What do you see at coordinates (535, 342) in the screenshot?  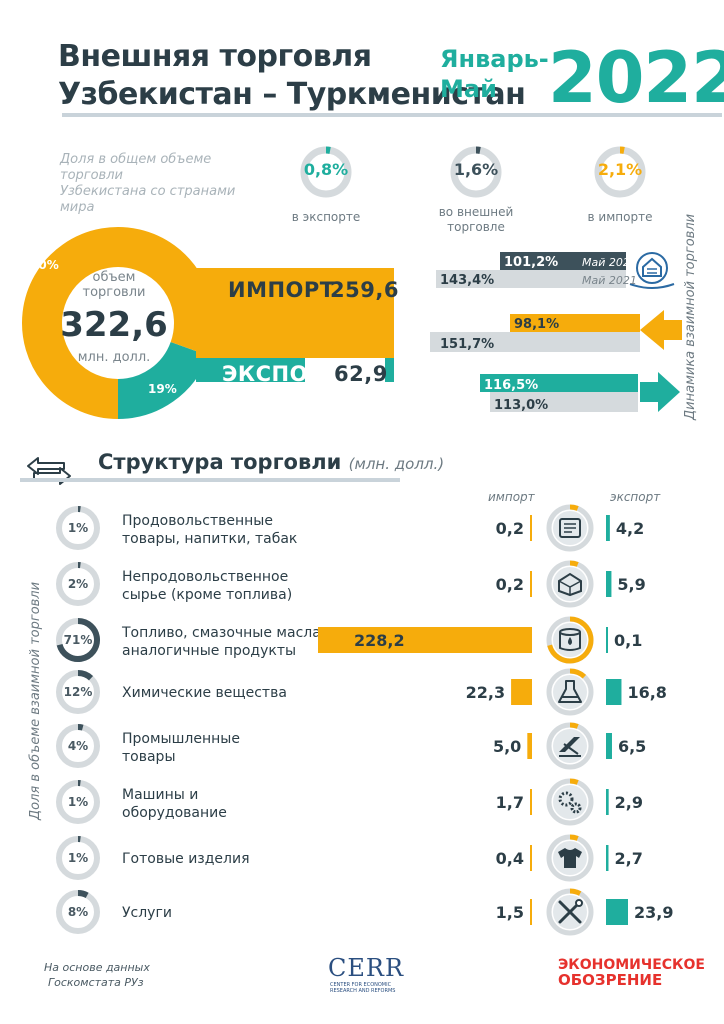 I see `dyn-import-2021-bar` at bounding box center [535, 342].